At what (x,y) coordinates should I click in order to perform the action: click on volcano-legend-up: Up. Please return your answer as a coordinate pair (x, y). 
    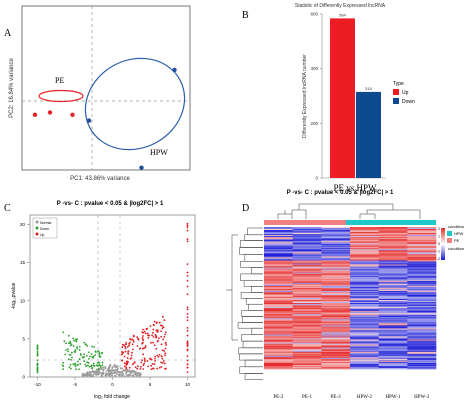
    Looking at the image, I should click on (42, 235).